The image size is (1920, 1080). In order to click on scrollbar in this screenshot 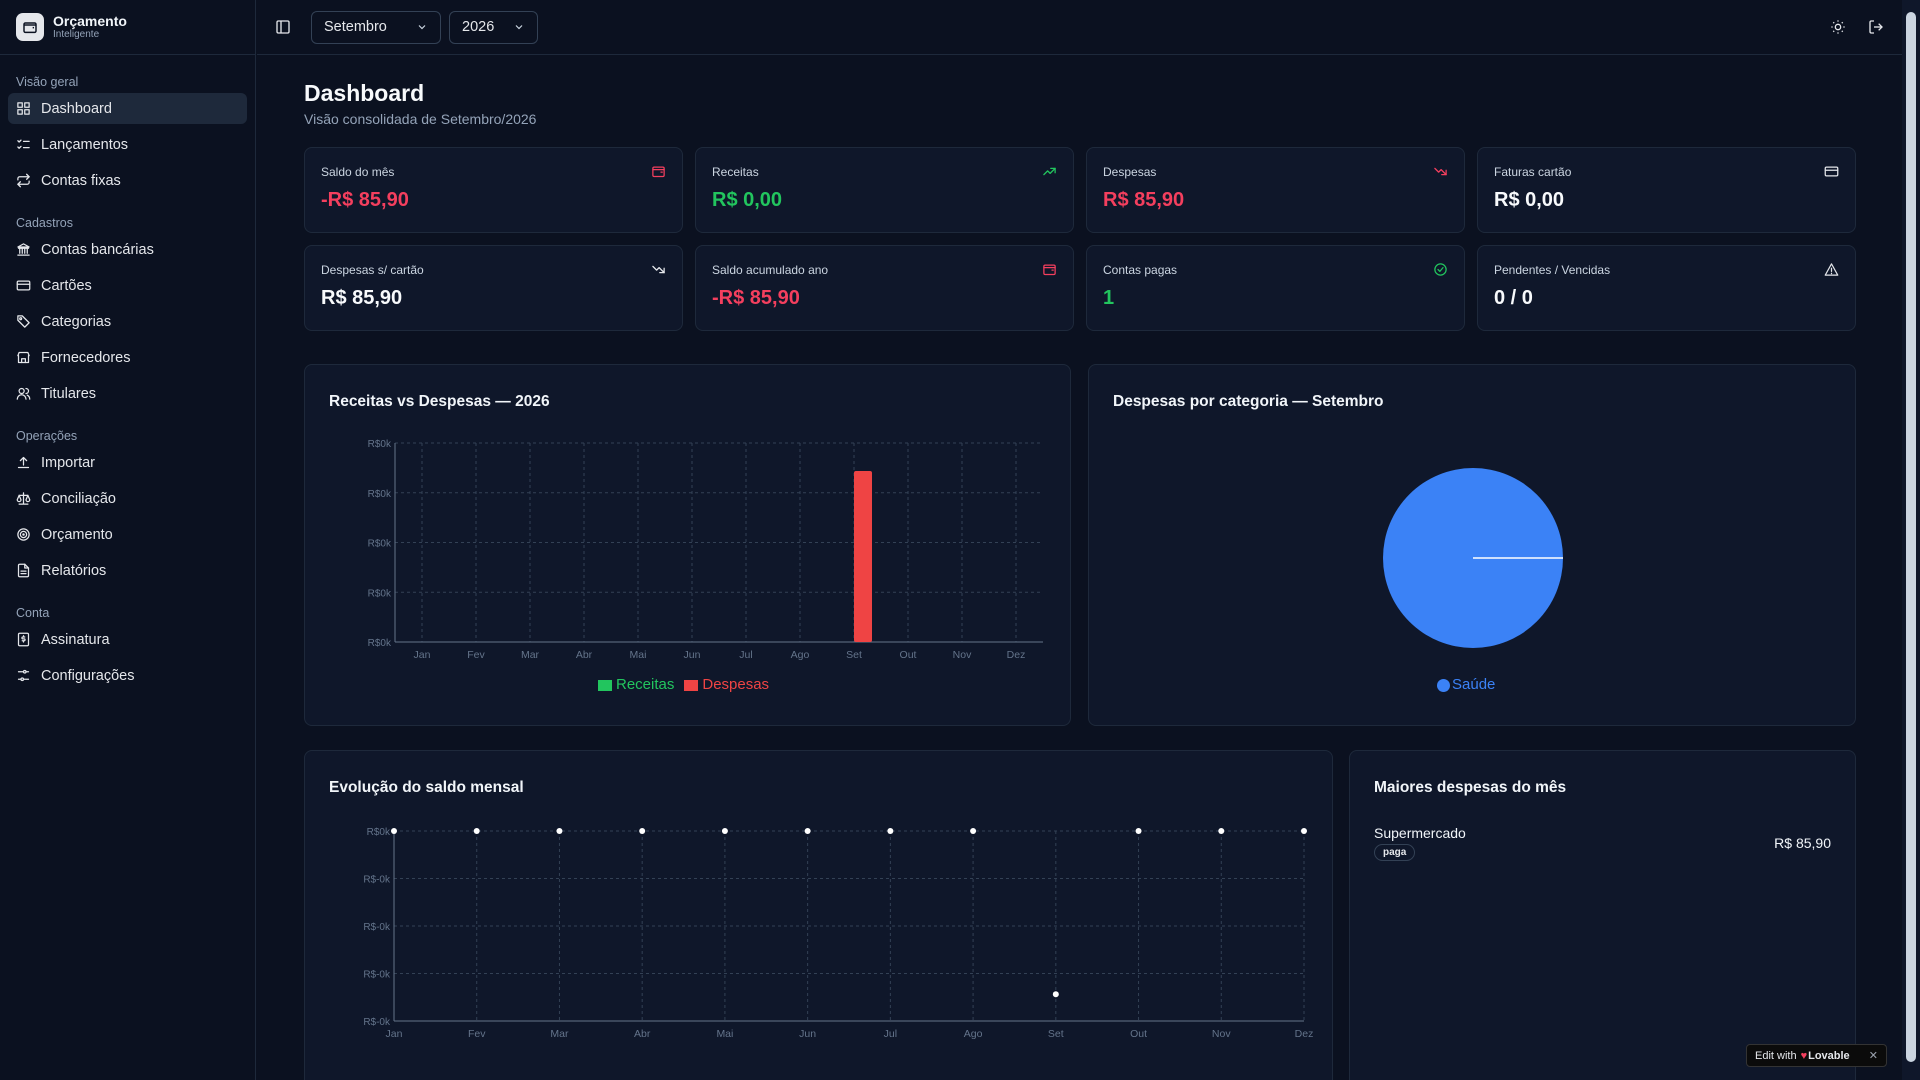, I will do `click(1911, 540)`.